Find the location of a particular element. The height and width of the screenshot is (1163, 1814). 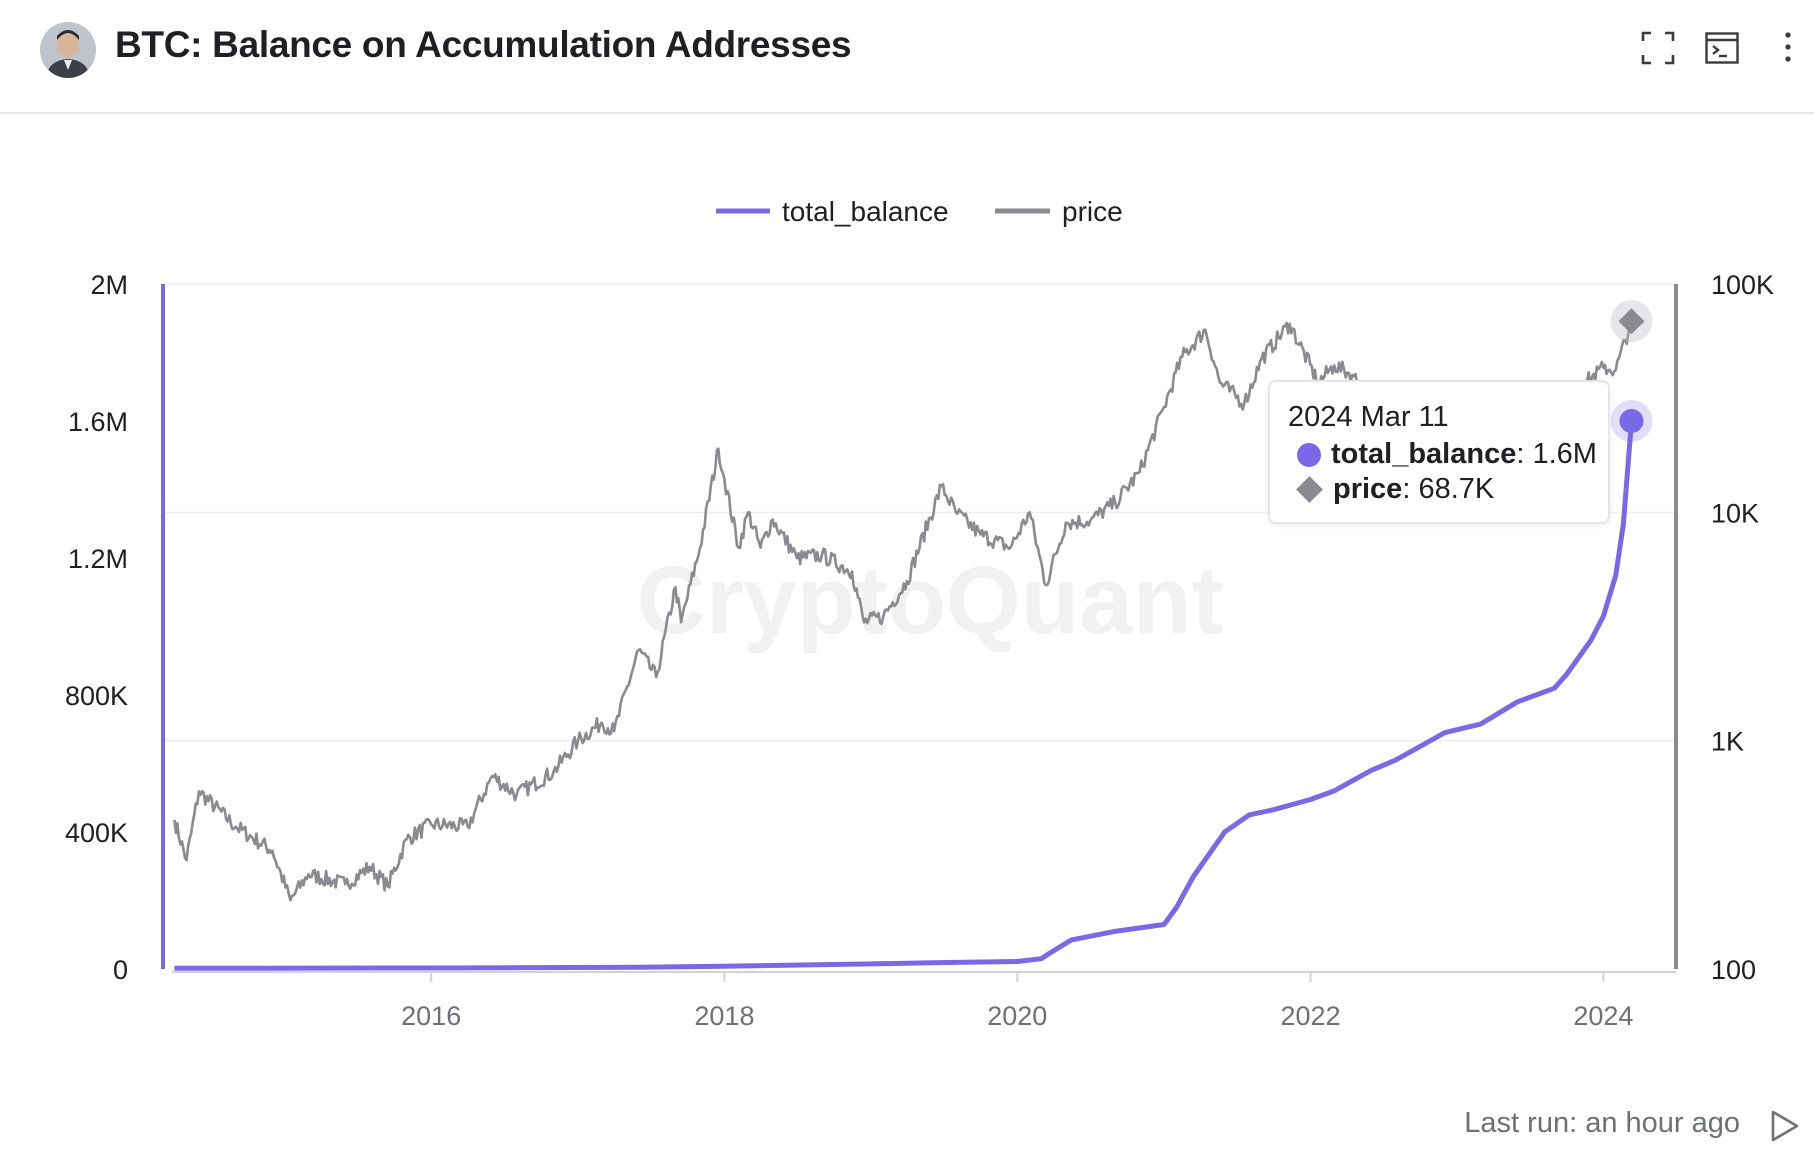

y-right-tick-label: 1K is located at coordinates (1727, 742).